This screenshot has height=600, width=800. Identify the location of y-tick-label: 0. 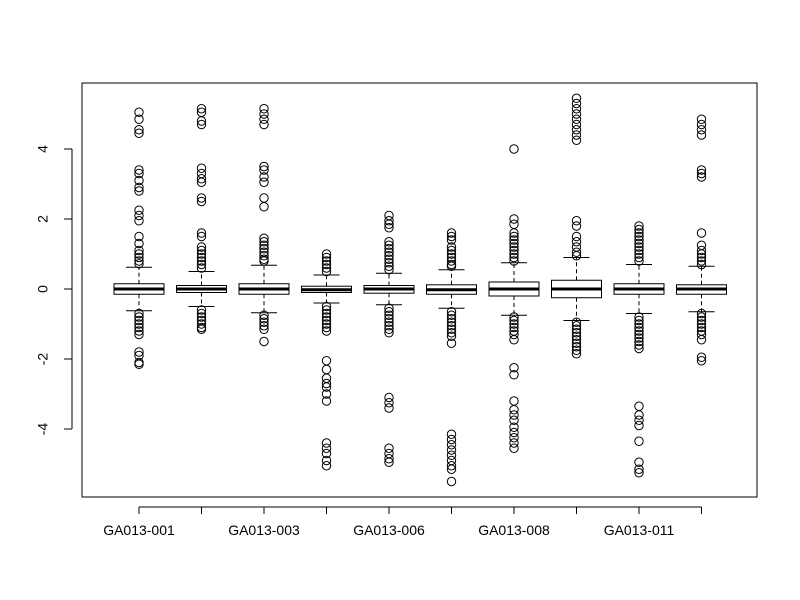
(43, 289).